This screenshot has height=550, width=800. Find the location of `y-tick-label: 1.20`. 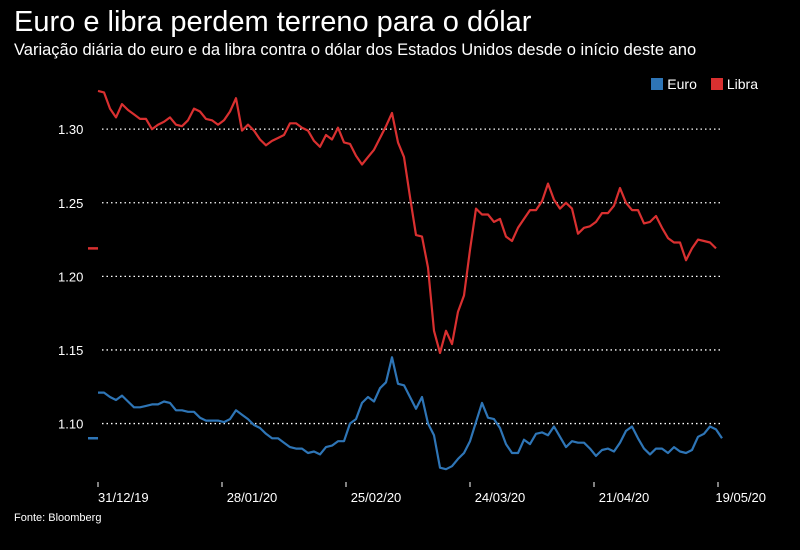

y-tick-label: 1.20 is located at coordinates (70, 276).